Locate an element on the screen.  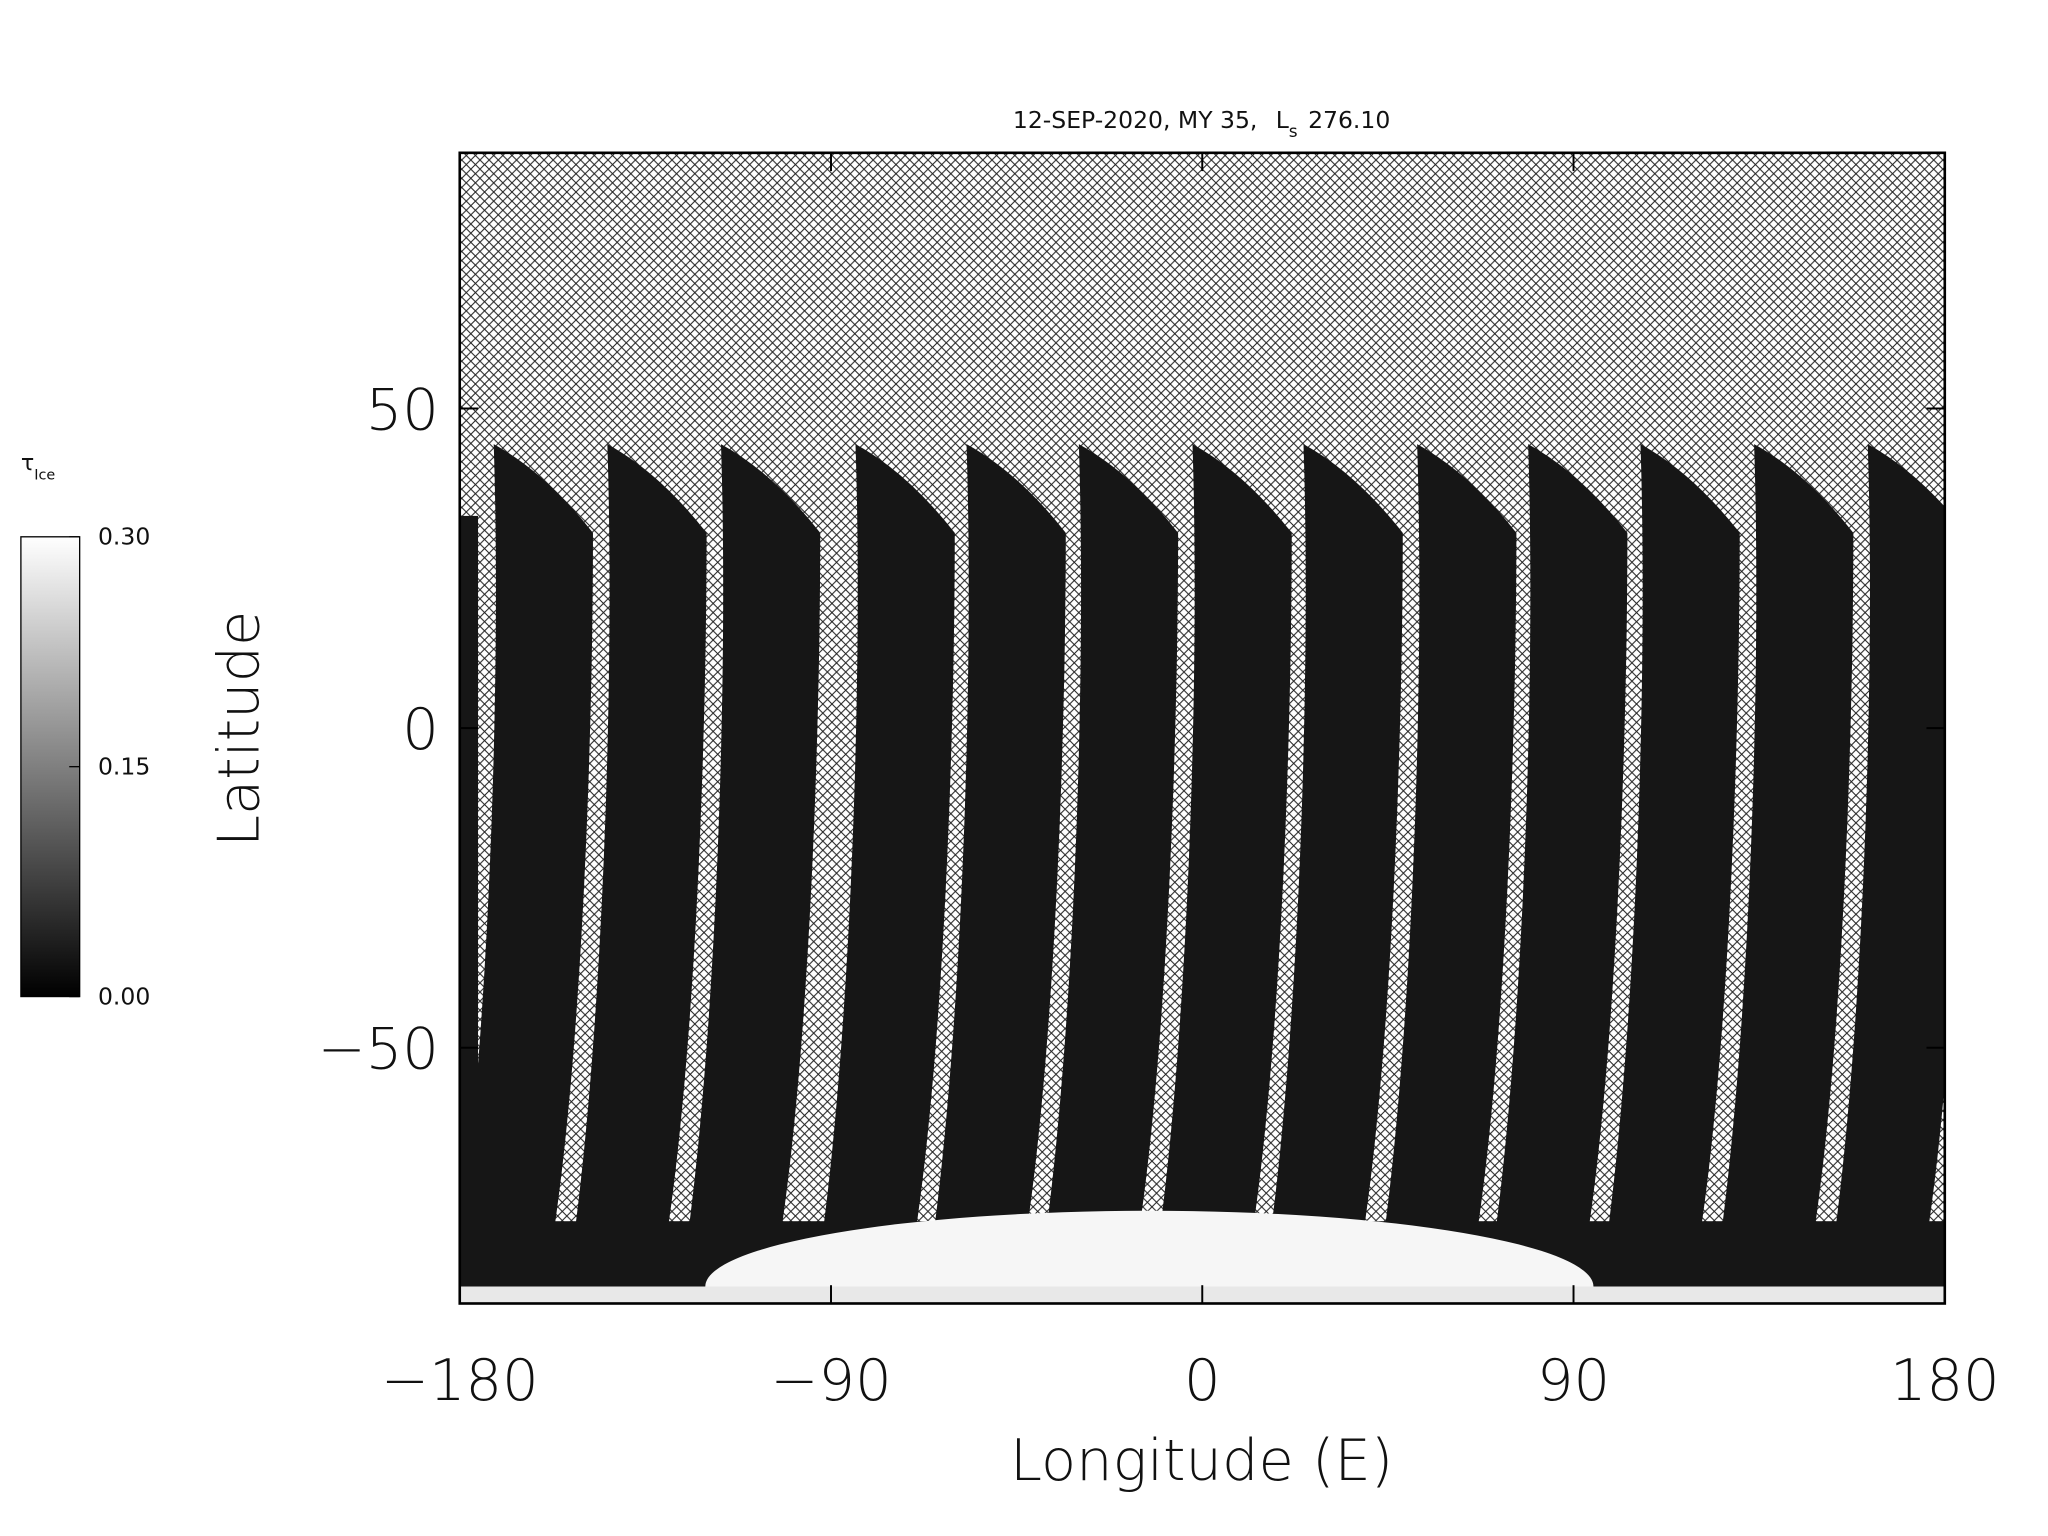
y-tick-label: 50 is located at coordinates (402, 409).